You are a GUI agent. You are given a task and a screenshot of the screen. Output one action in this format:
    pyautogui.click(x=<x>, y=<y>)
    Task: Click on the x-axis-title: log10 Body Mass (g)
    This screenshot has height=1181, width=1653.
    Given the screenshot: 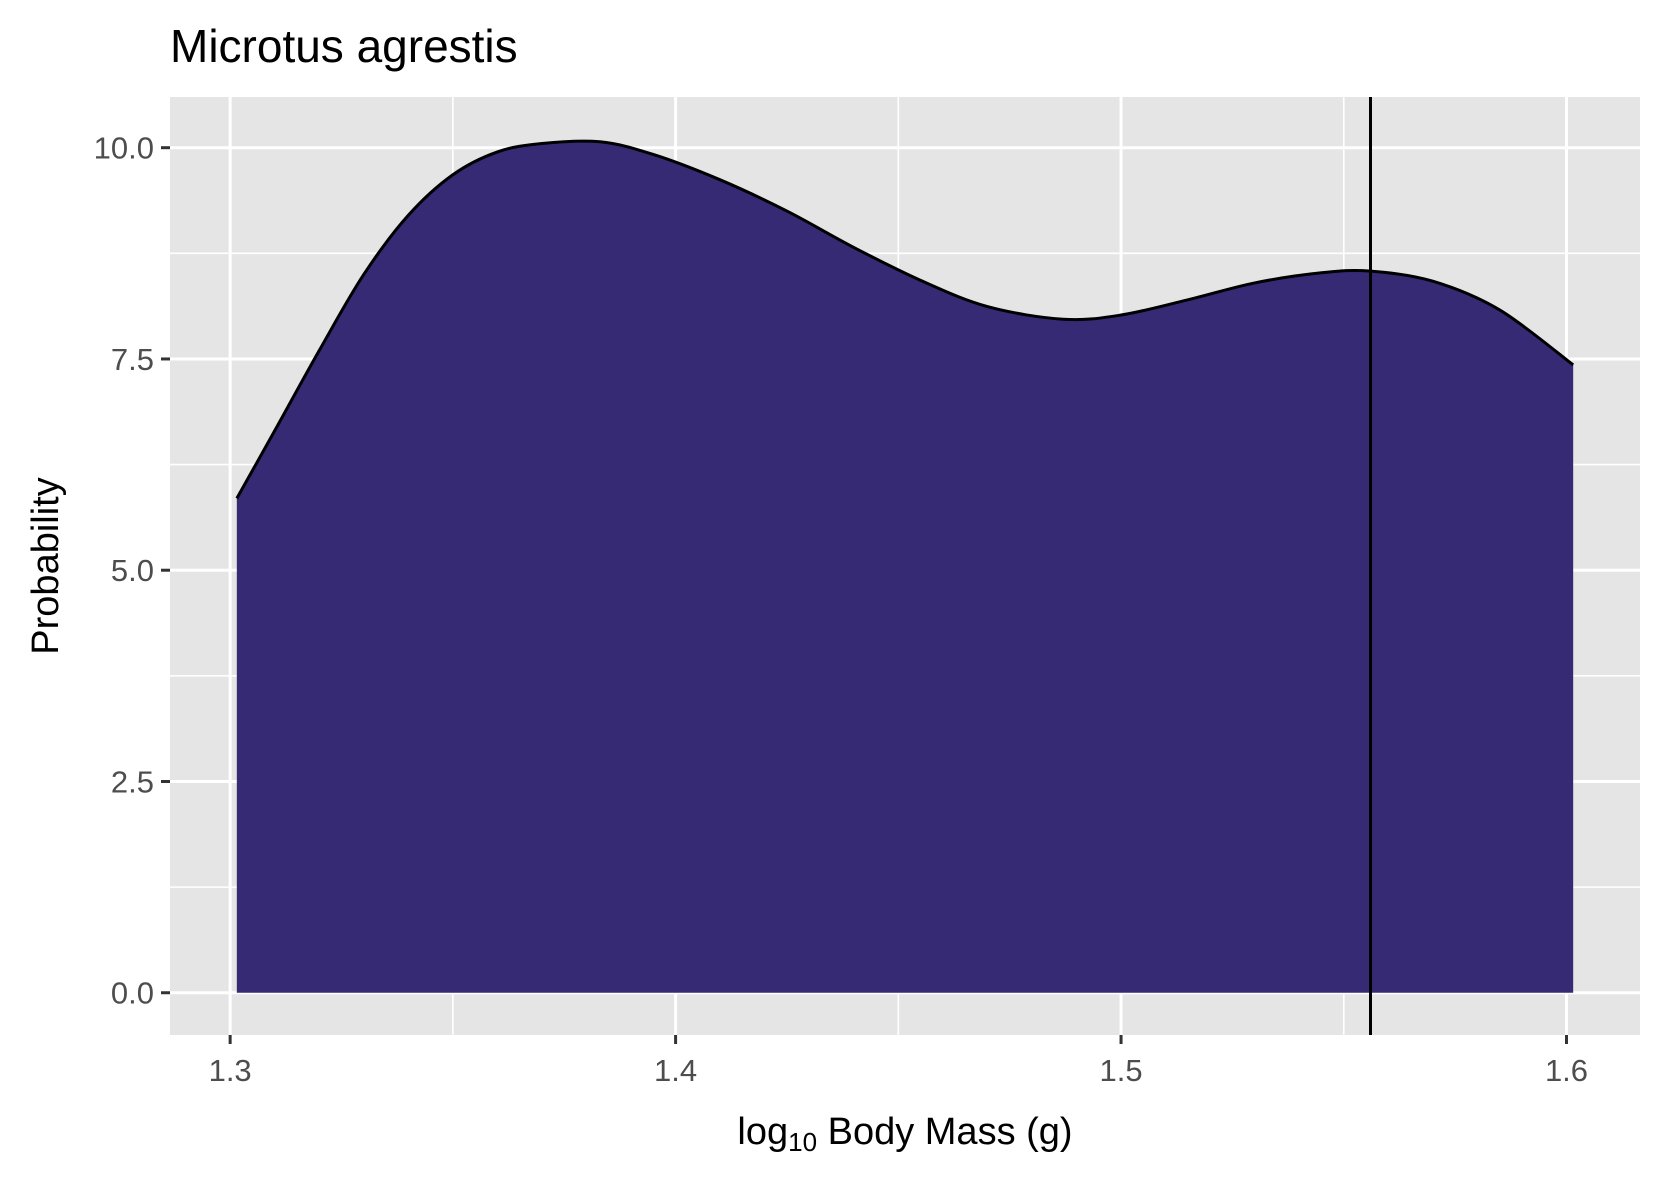 What is the action you would take?
    pyautogui.click(x=904, y=1134)
    